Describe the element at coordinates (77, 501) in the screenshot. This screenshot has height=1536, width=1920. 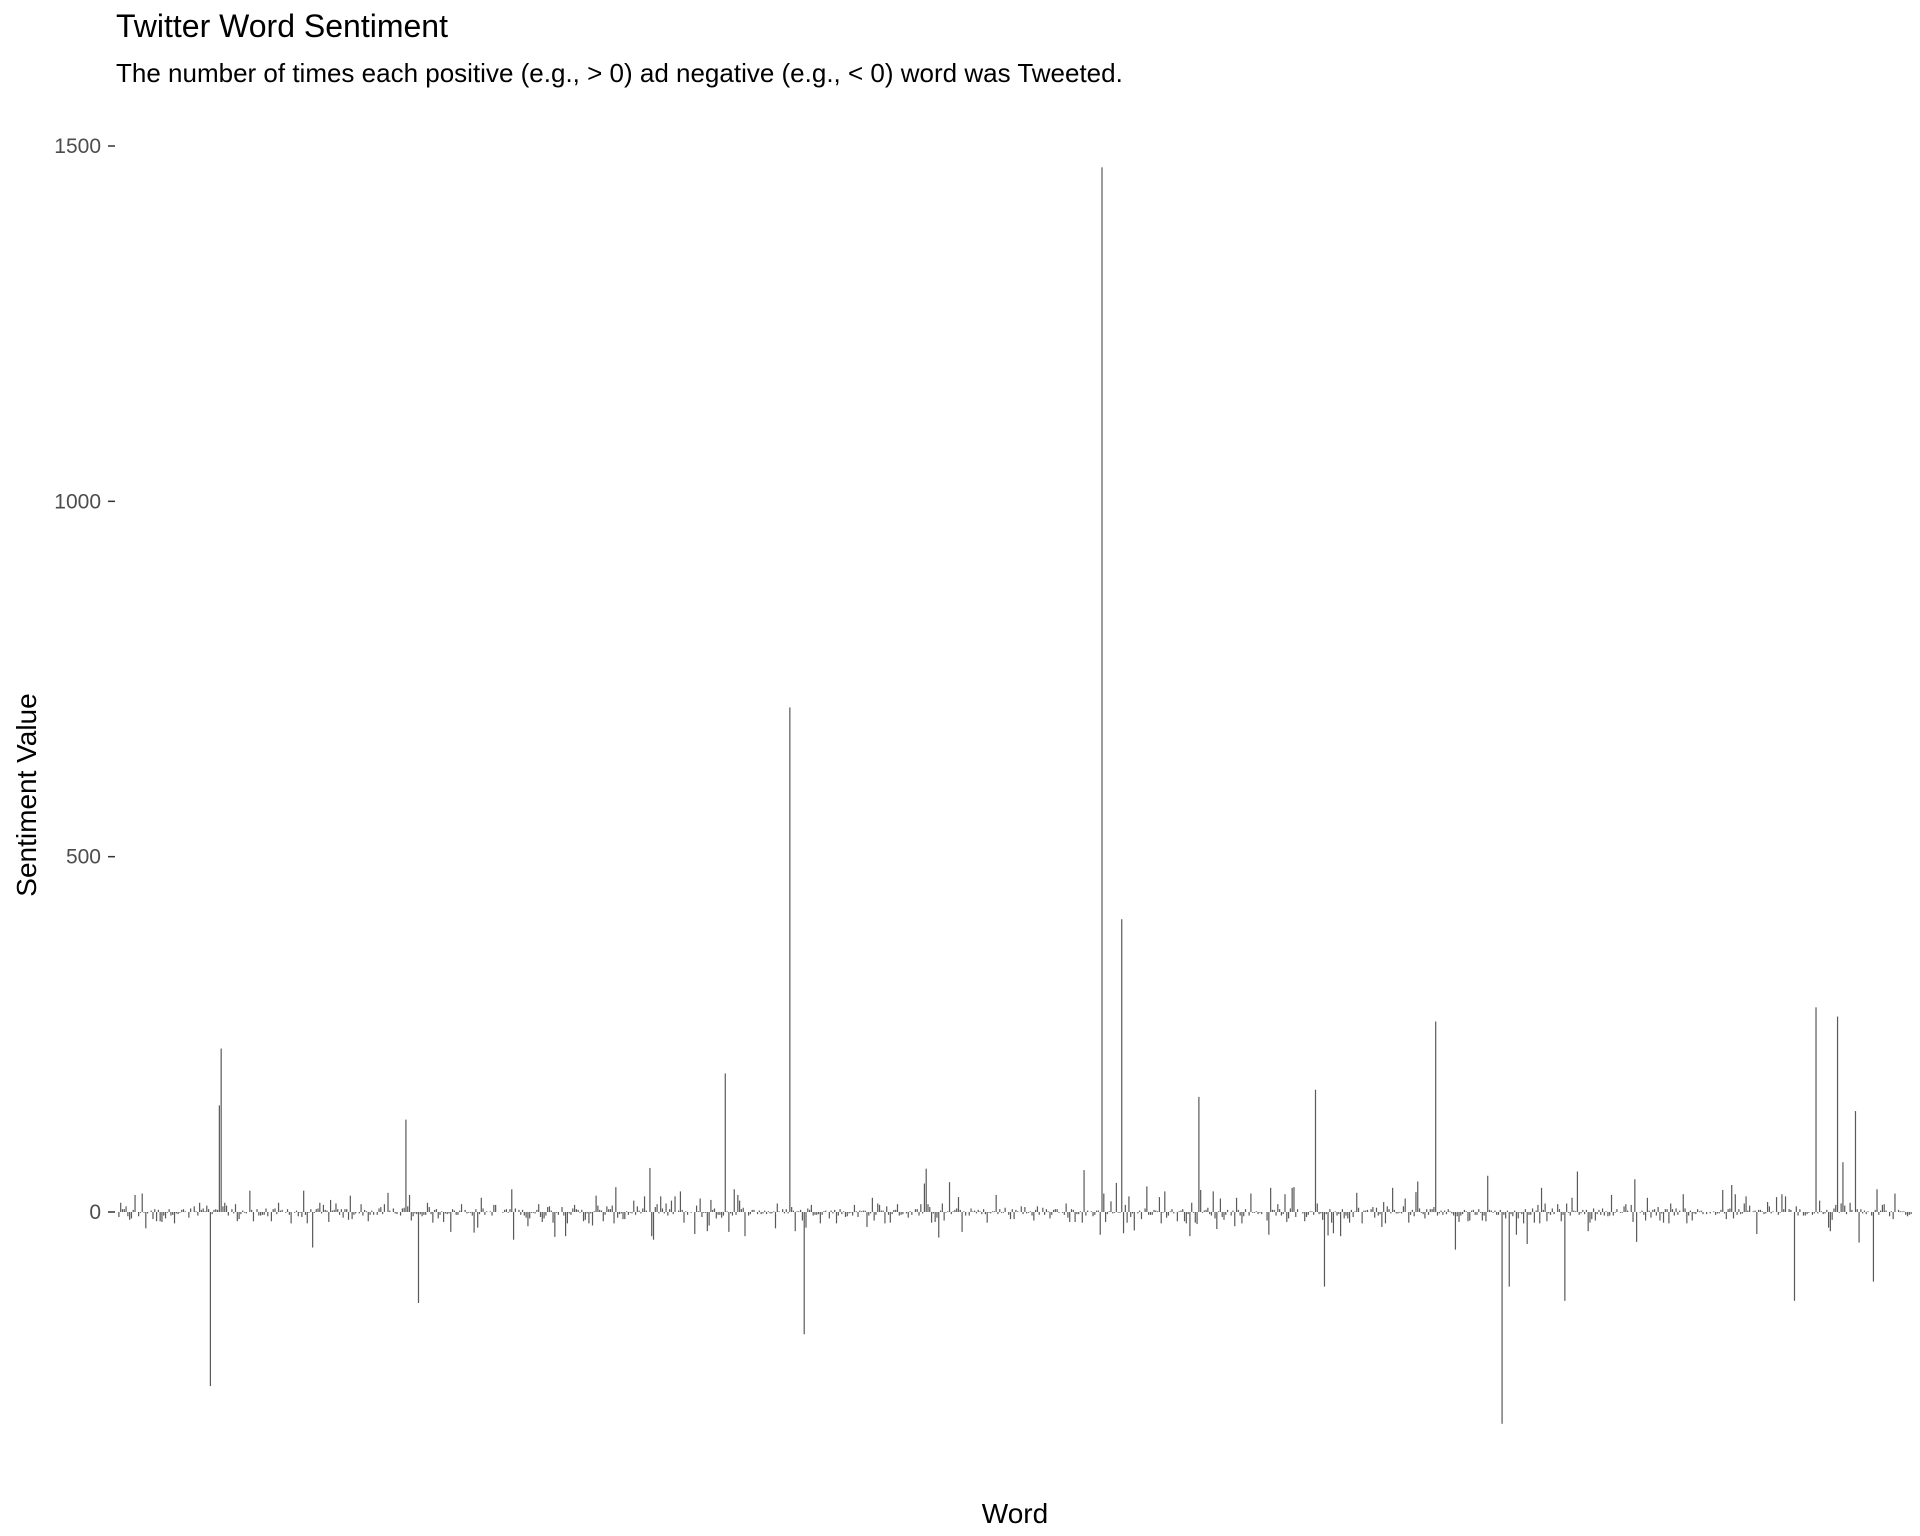
I see `y-tick-label: 1000` at that location.